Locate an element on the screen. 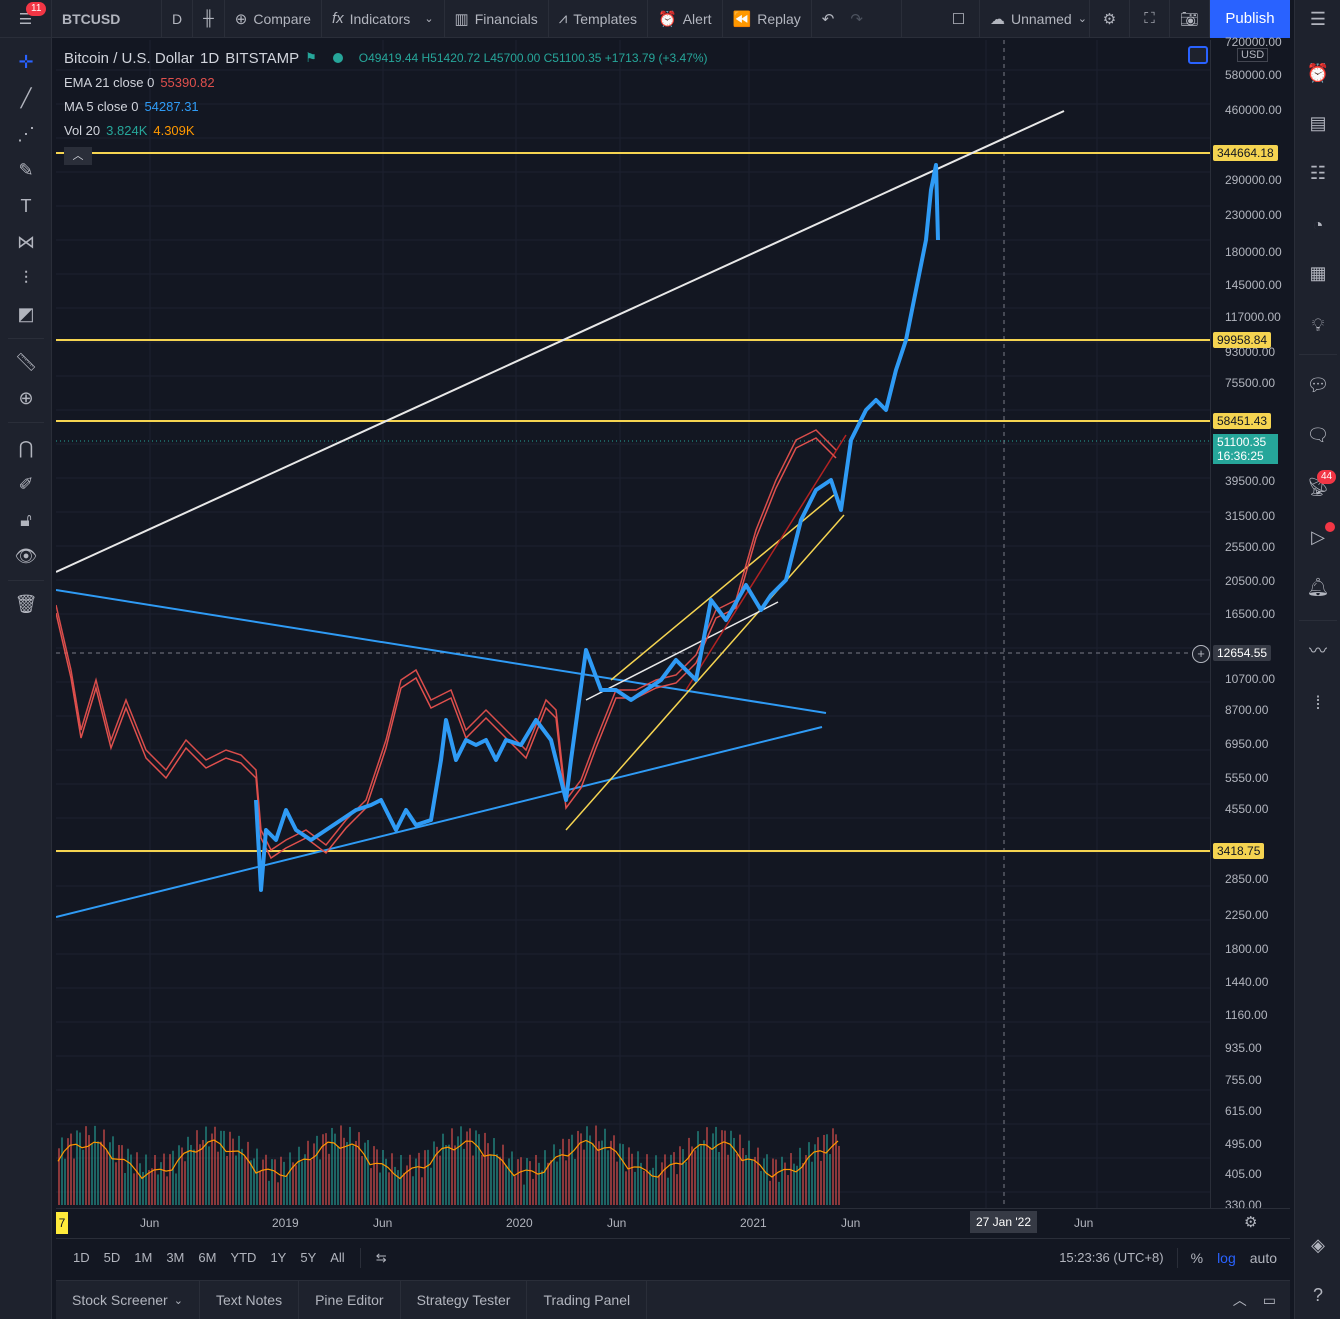 The width and height of the screenshot is (1340, 1319). flag-icon: ⚑ is located at coordinates (311, 57).